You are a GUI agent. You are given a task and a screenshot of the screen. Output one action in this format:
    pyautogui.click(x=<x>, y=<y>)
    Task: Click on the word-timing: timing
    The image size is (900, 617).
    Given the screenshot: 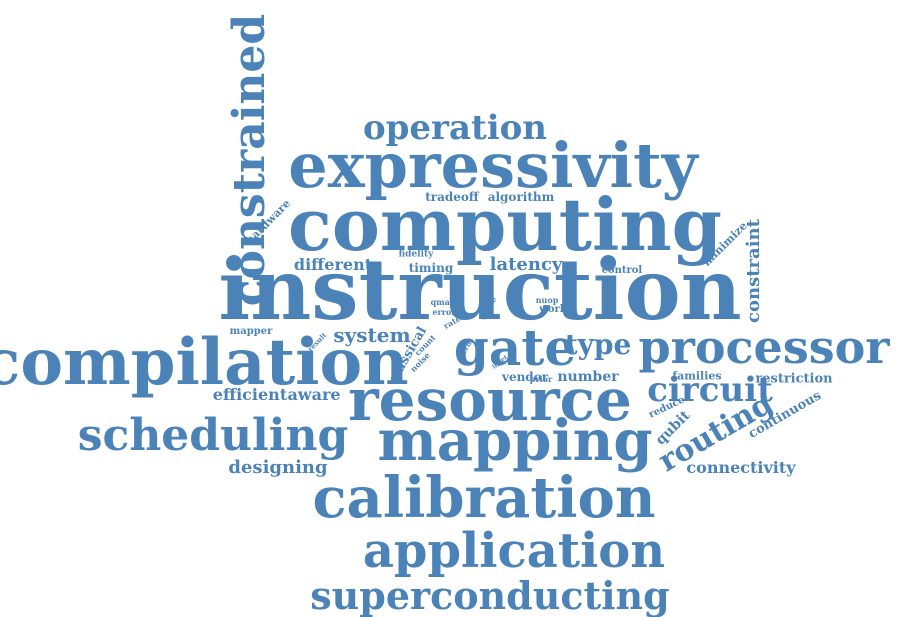 What is the action you would take?
    pyautogui.click(x=431, y=268)
    